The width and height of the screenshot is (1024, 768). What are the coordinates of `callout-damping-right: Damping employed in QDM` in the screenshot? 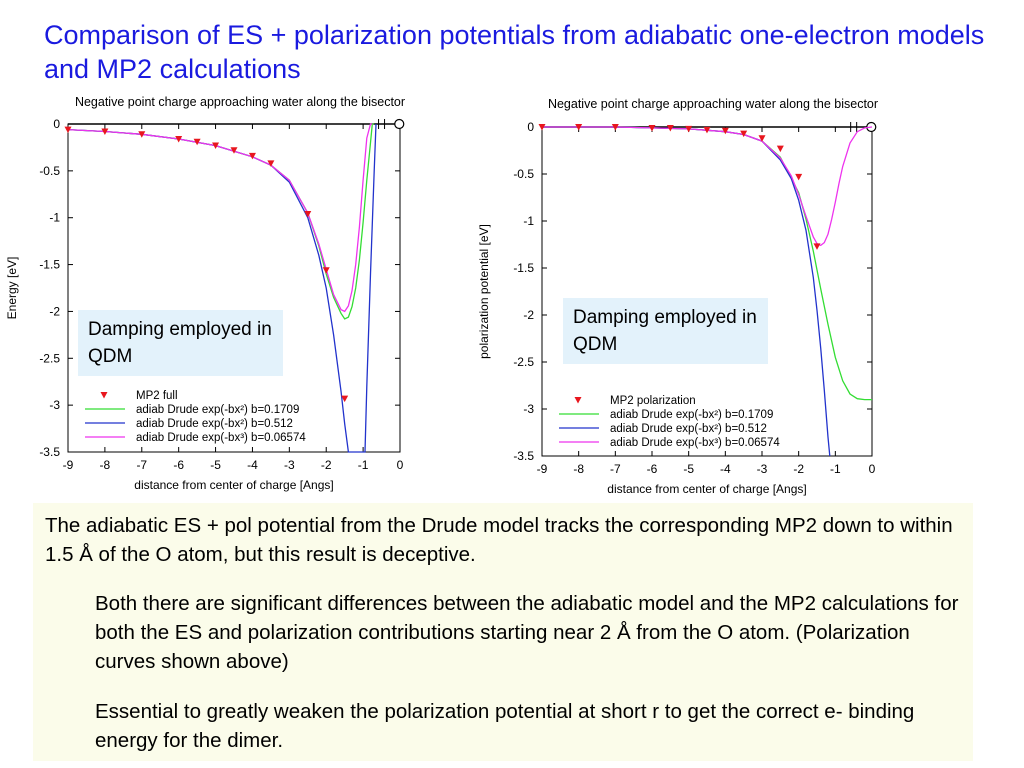 It's located at (665, 331).